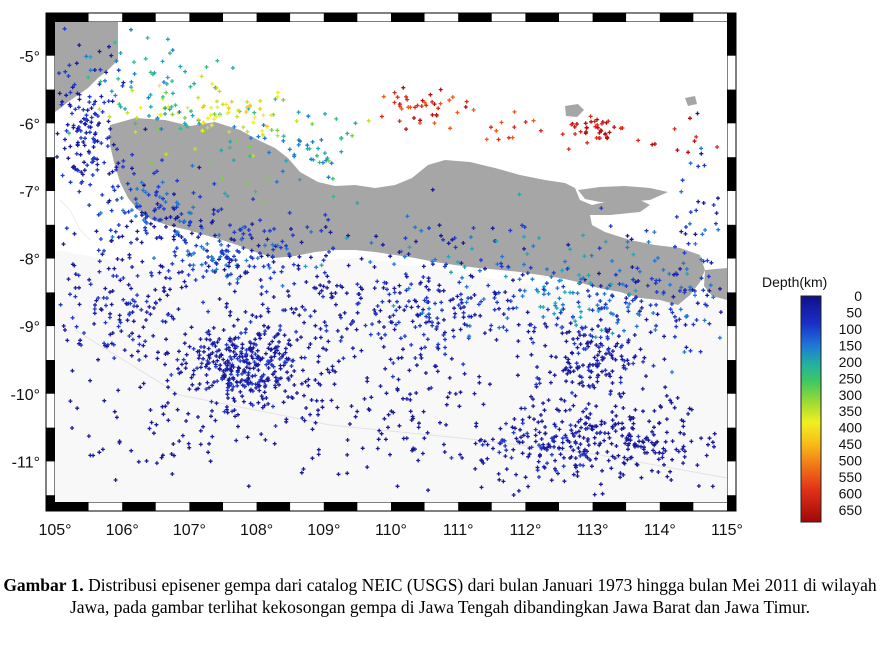 This screenshot has width=880, height=647. What do you see at coordinates (854, 312) in the screenshot?
I see `colorbar-label: 50` at bounding box center [854, 312].